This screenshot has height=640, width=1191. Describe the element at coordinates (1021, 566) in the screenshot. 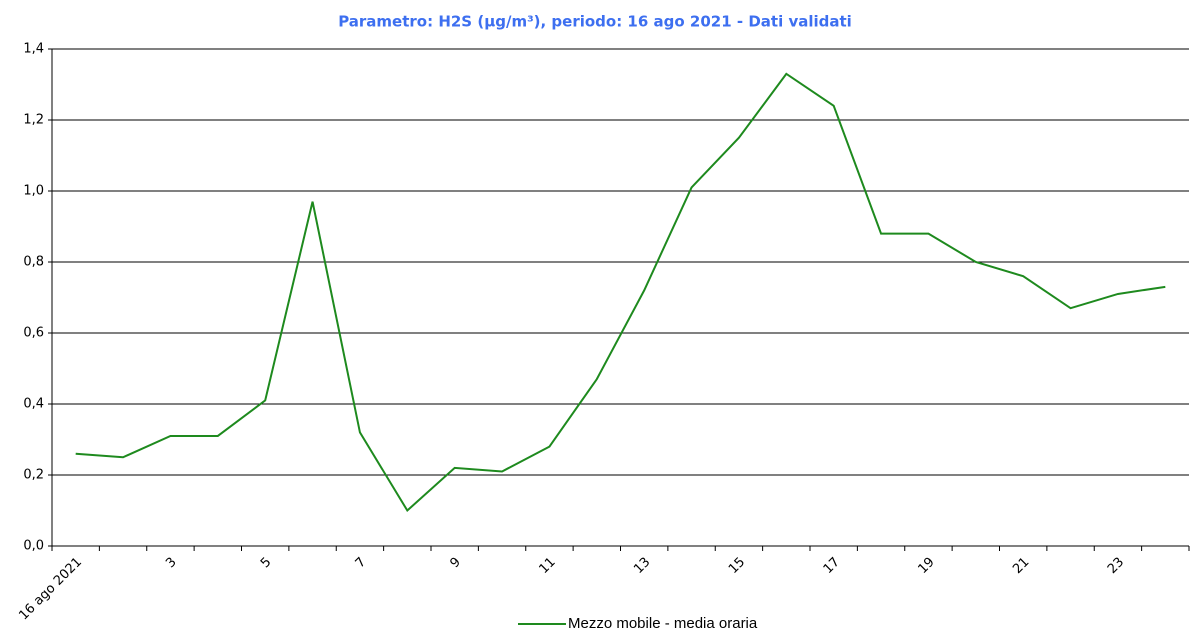

I see `x-tick-label: 21` at that location.